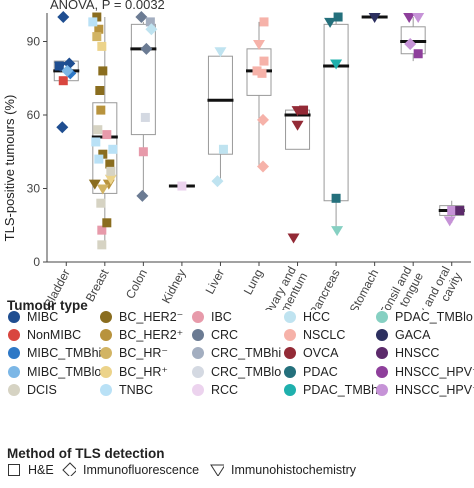 The image size is (474, 488). I want to click on diamond-icon, so click(69, 469).